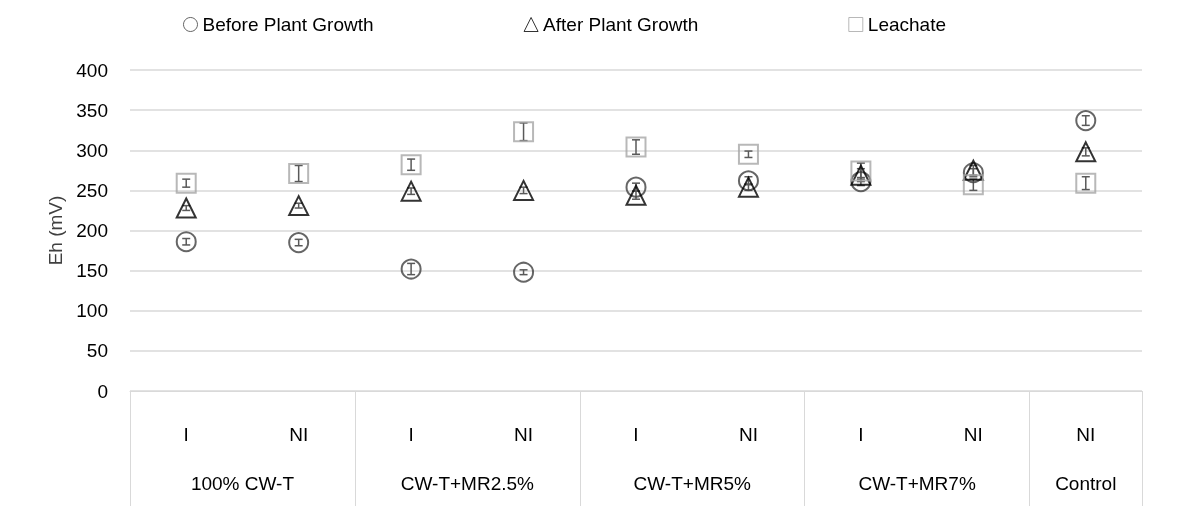 This screenshot has height=514, width=1188. I want to click on y-tick-label: 150, so click(92, 271).